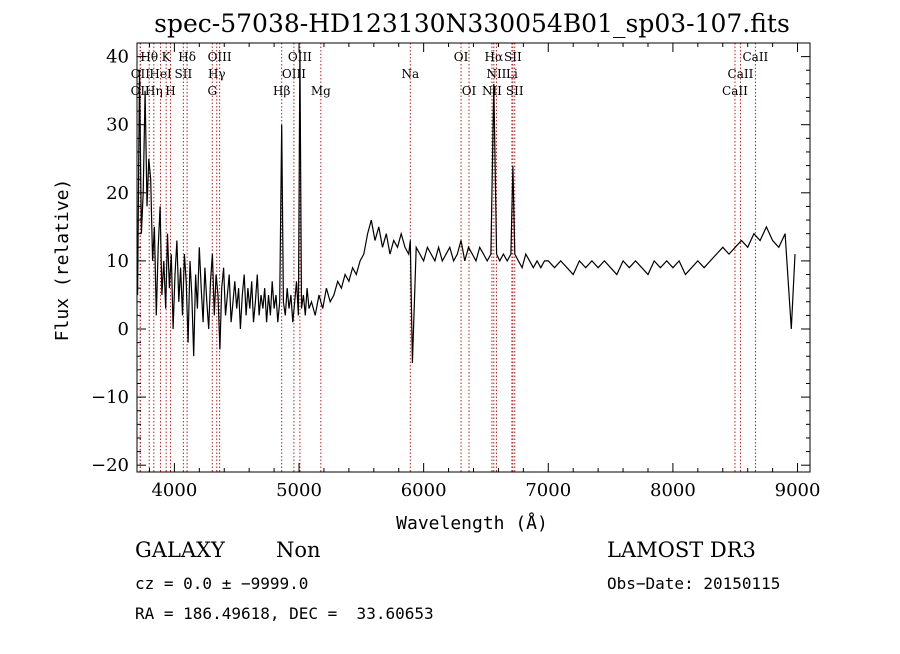  I want to click on marker-label: Hθ, so click(149, 57).